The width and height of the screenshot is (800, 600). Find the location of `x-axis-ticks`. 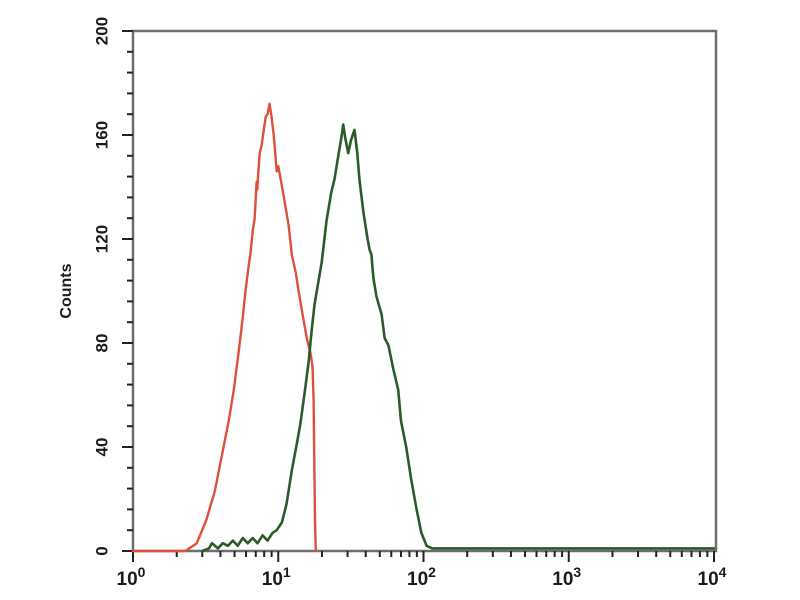

x-axis-ticks is located at coordinates (423, 556).